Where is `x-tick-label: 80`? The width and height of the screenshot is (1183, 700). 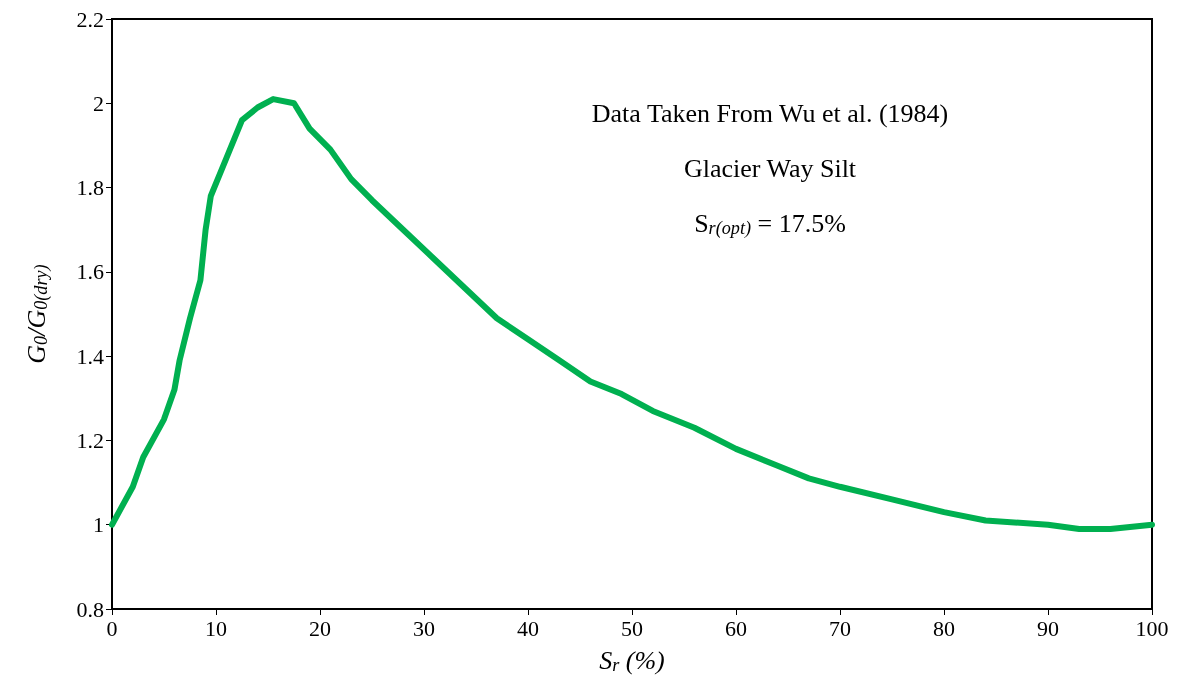
x-tick-label: 80 is located at coordinates (944, 628).